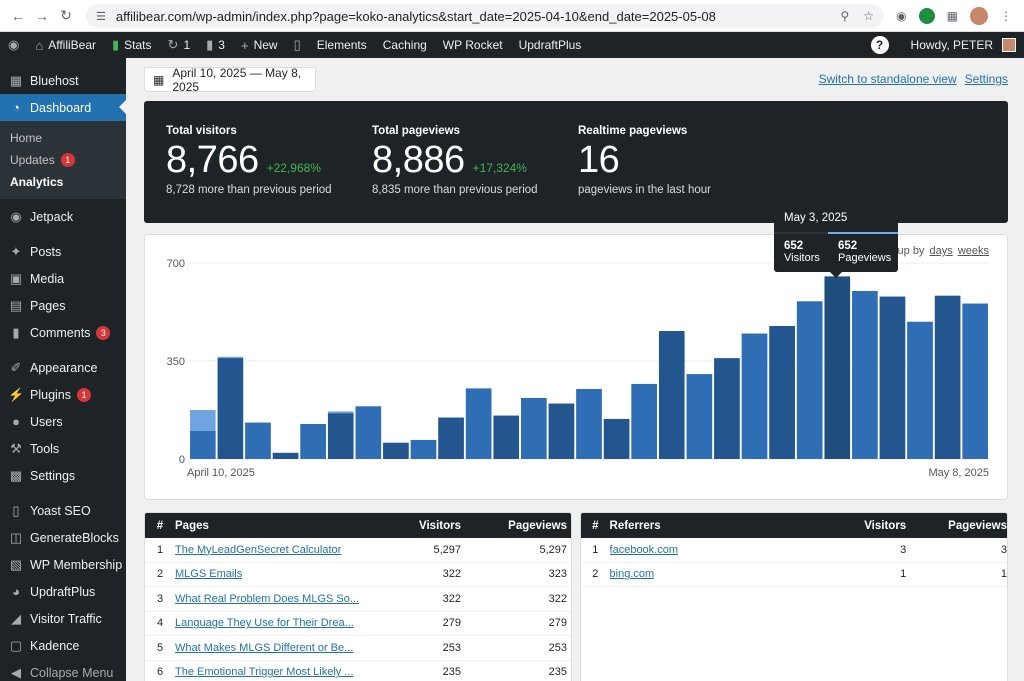 The width and height of the screenshot is (1024, 681). Describe the element at coordinates (973, 251) in the screenshot. I see `group-by-weeks-link: weeks` at that location.